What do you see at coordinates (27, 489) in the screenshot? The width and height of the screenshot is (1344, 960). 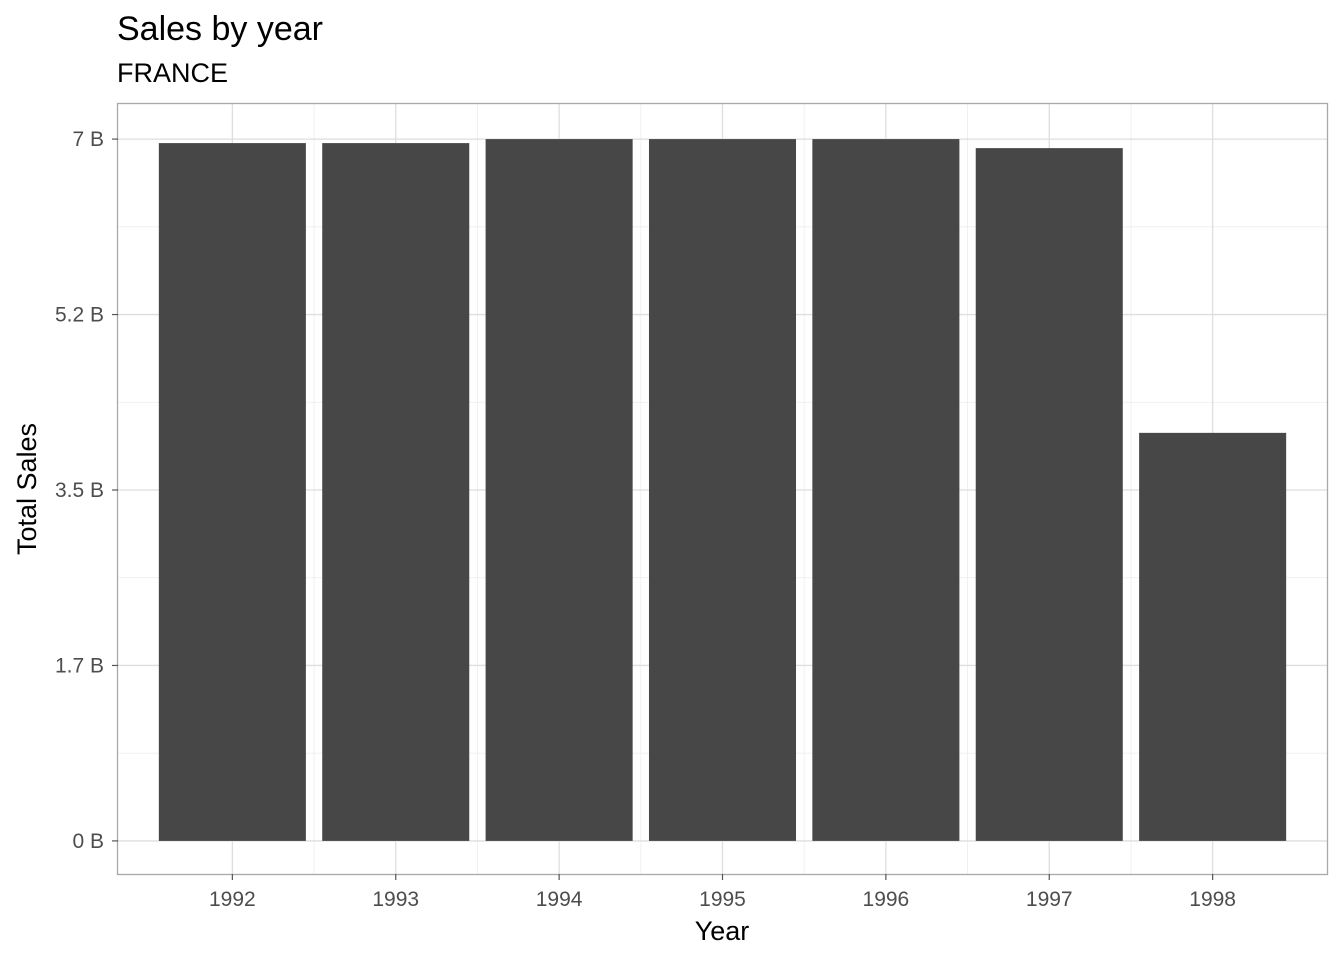 I see `y-axis-title: Total Sales` at bounding box center [27, 489].